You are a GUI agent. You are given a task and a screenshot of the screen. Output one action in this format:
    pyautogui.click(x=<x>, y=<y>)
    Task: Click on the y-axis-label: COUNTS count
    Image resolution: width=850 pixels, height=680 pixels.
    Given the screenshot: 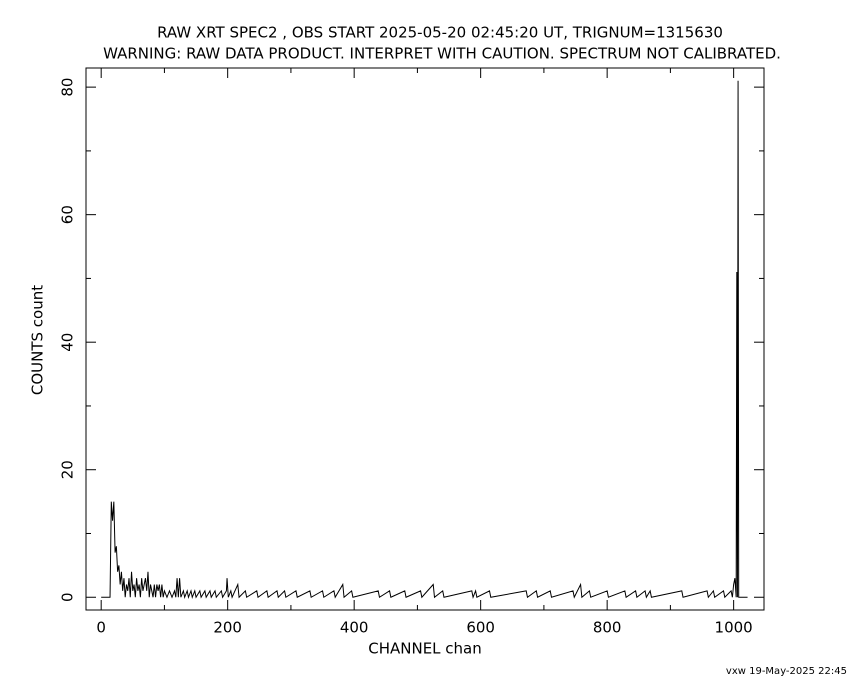 What is the action you would take?
    pyautogui.click(x=38, y=340)
    